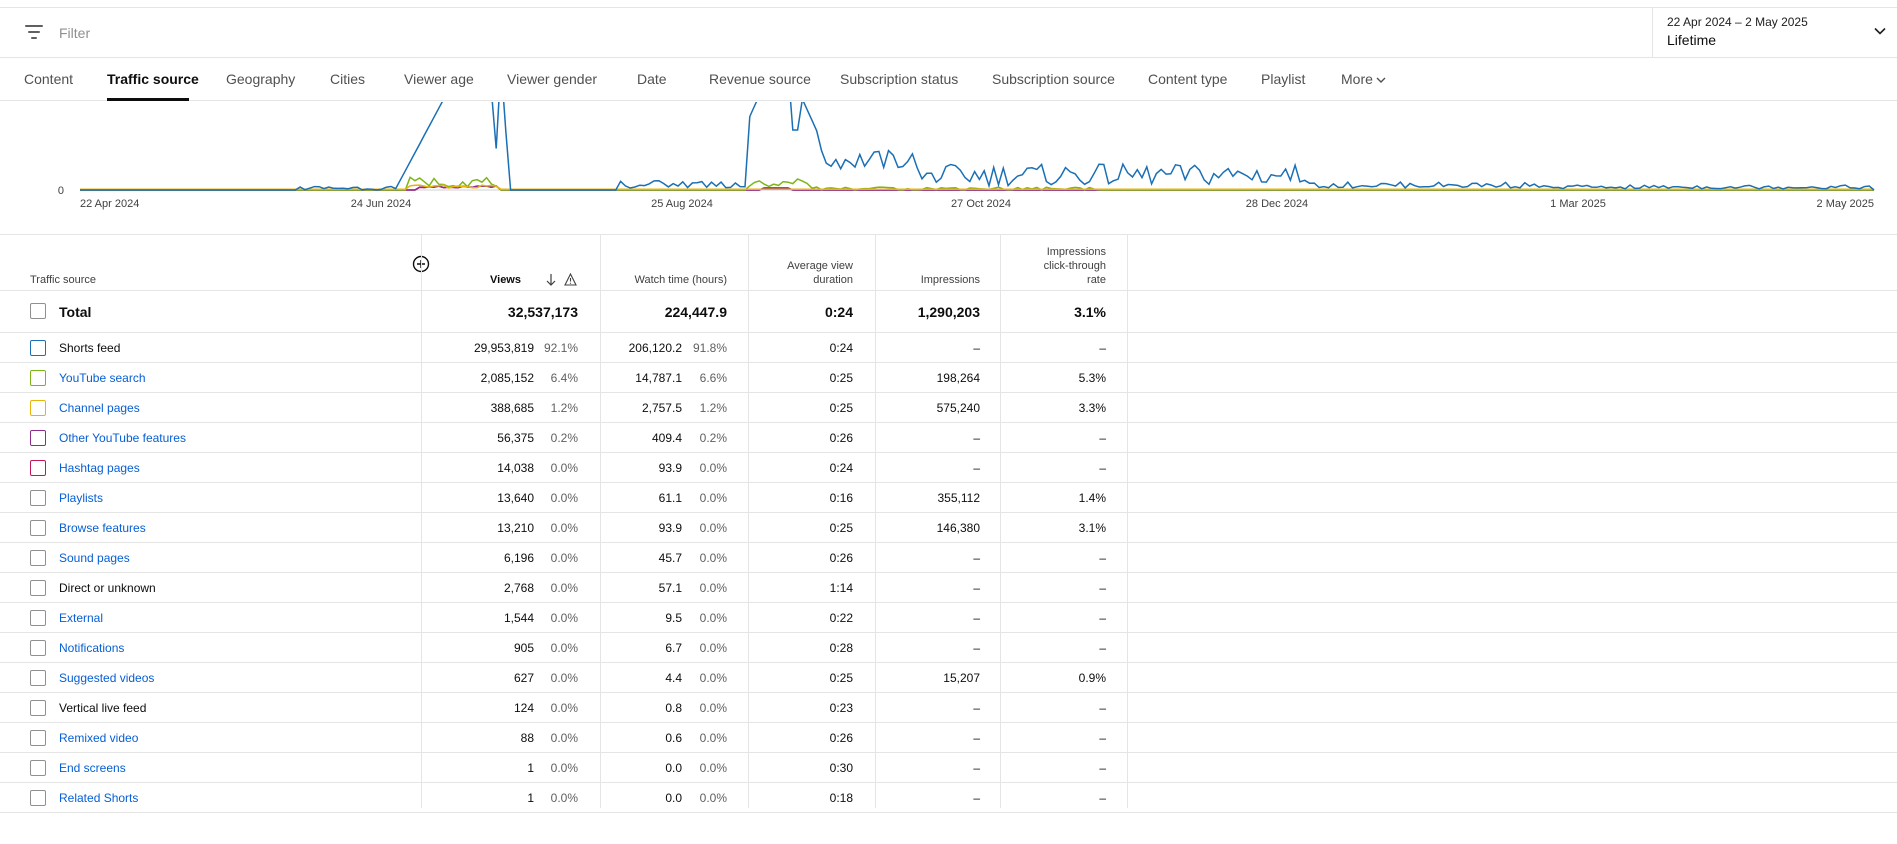 The image size is (1897, 844). Describe the element at coordinates (948, 558) in the screenshot. I see `table-row: Sound pages 6,196 0.0% 45.7 0.0% 0:26 – –` at that location.